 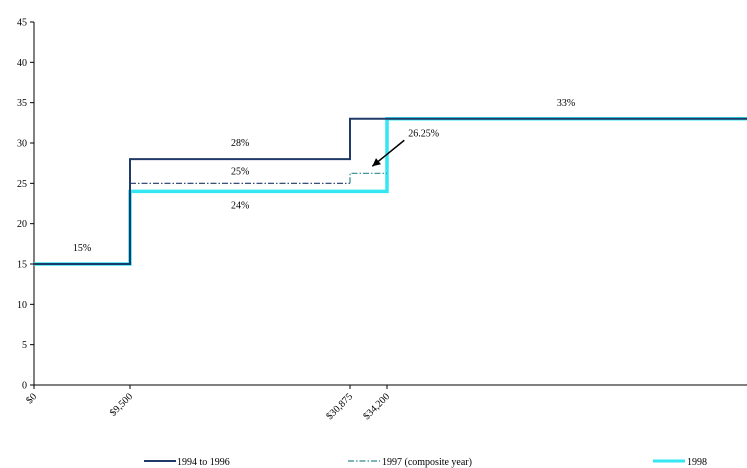 I want to click on y-tick-label: 40, so click(x=22, y=63).